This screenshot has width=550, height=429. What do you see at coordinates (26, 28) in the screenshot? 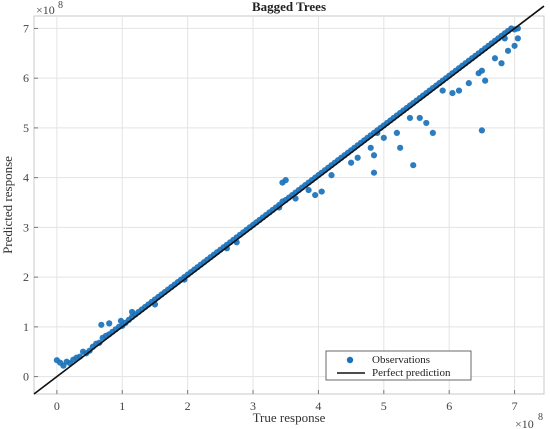
I see `y-tick-label: 7` at bounding box center [26, 28].